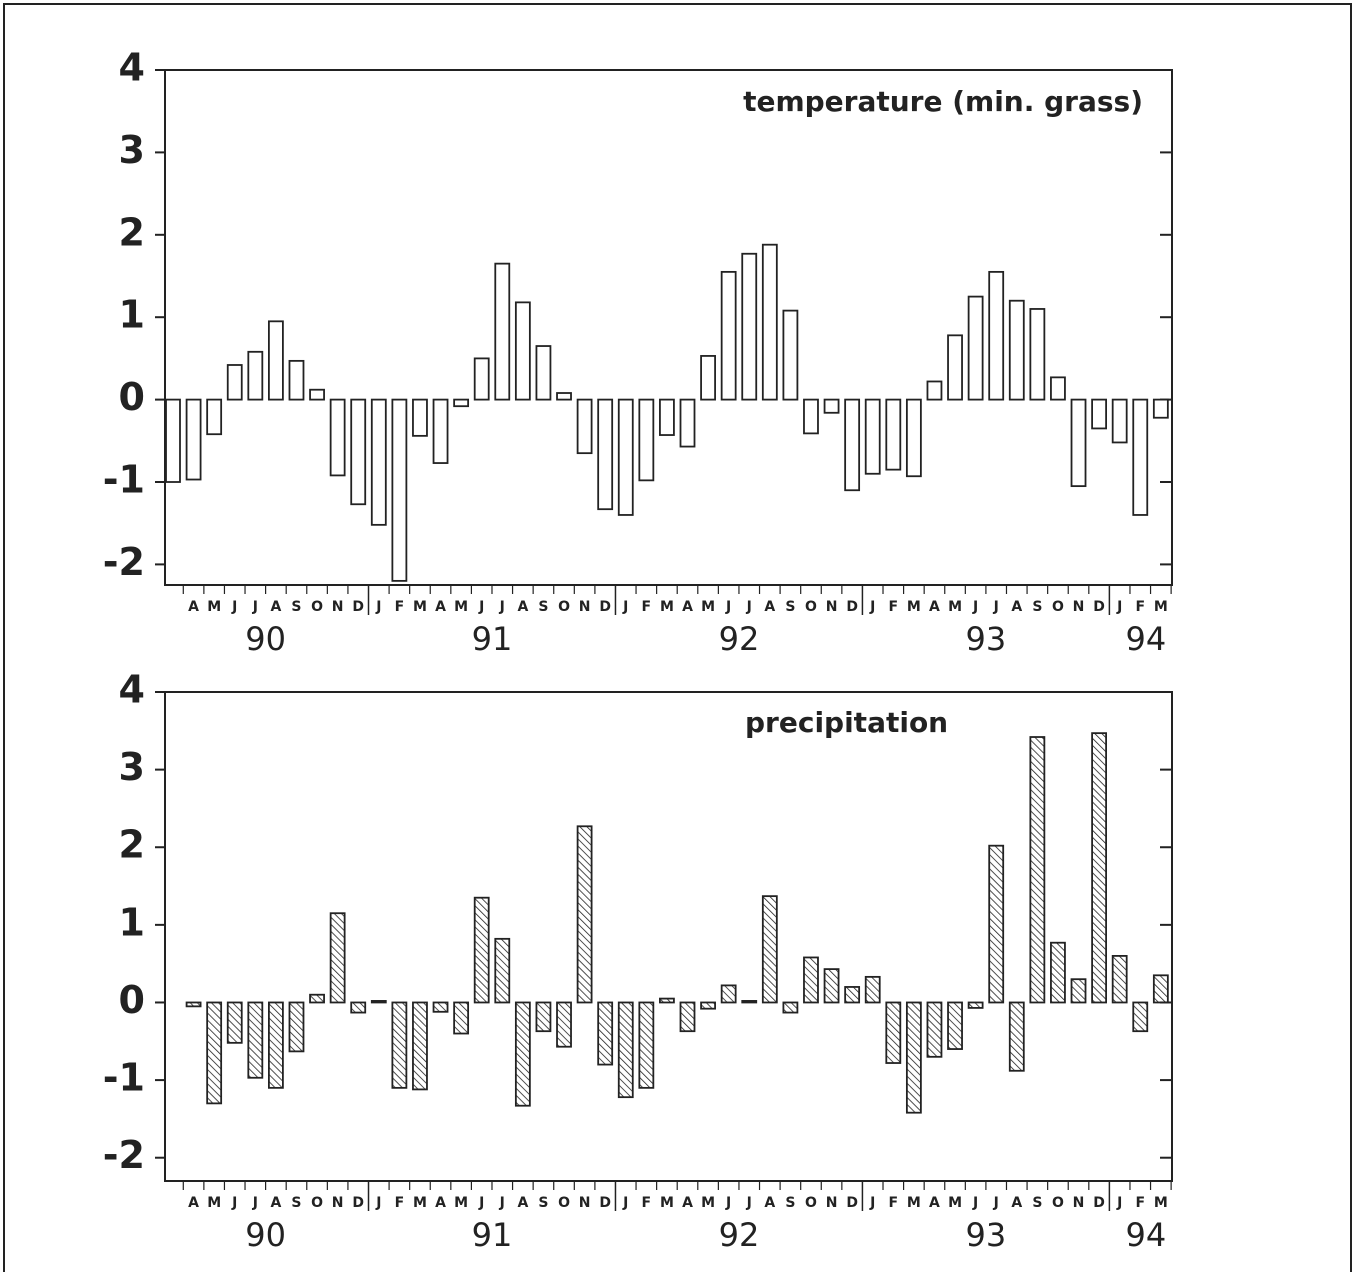 Image resolution: width=1356 pixels, height=1272 pixels. What do you see at coordinates (265, 639) in the screenshot?
I see `x-group-label: 90` at bounding box center [265, 639].